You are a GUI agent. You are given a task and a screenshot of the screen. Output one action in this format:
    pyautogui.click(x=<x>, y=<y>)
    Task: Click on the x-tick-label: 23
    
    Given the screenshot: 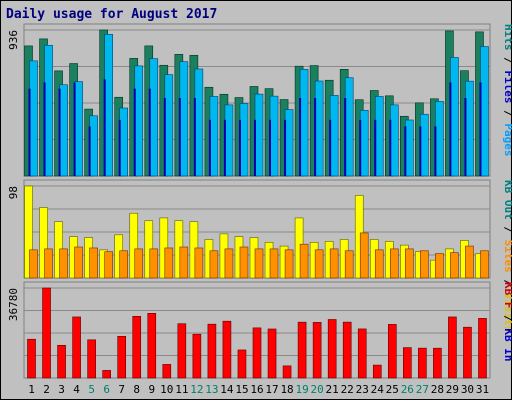 What is the action you would take?
    pyautogui.click(x=362, y=389)
    